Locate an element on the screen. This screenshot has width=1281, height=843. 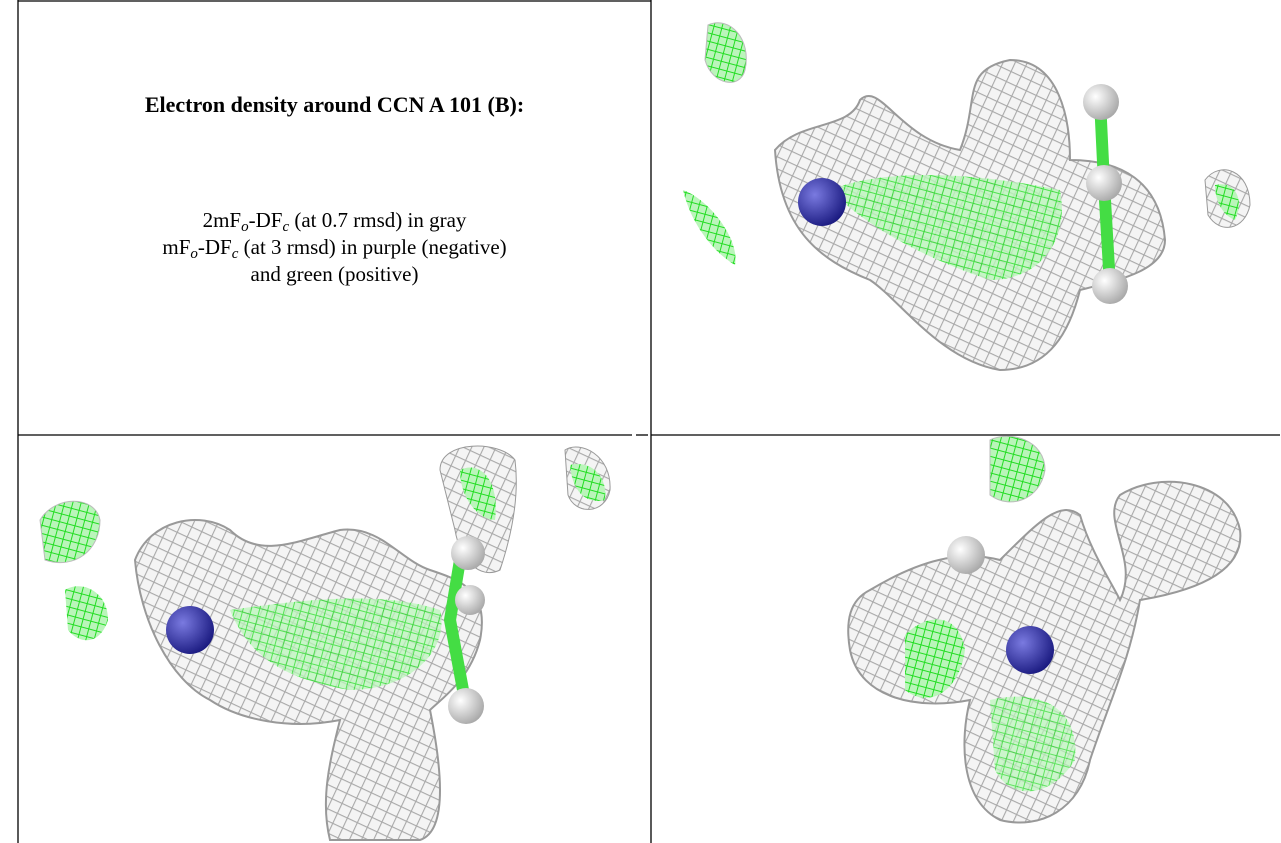
legend-title: Electron density around CCN A 101 (B): is located at coordinates (334, 104).